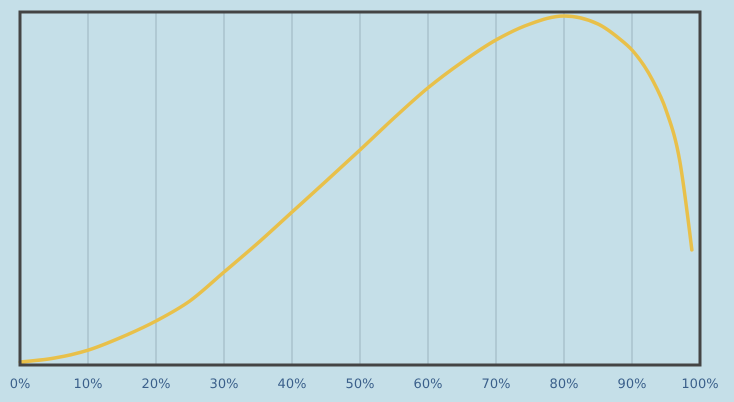 This screenshot has height=402, width=734. Describe the element at coordinates (292, 384) in the screenshot. I see `x-tick-label: 40%` at that location.